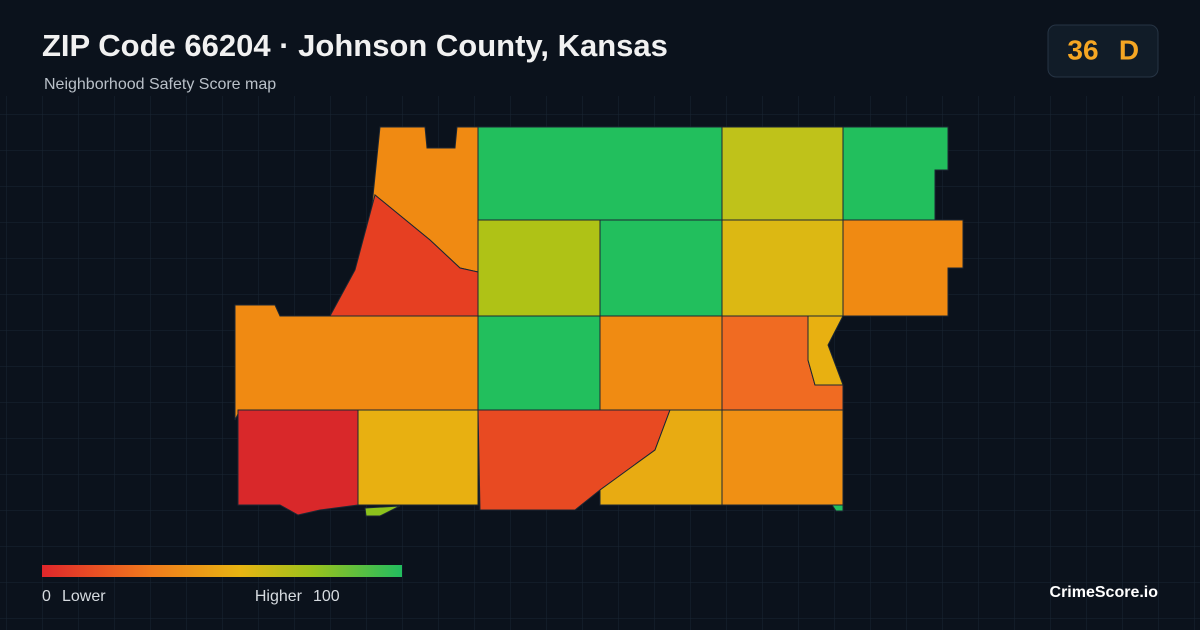 The image size is (1200, 630). I want to click on legend-ramp, so click(222, 571).